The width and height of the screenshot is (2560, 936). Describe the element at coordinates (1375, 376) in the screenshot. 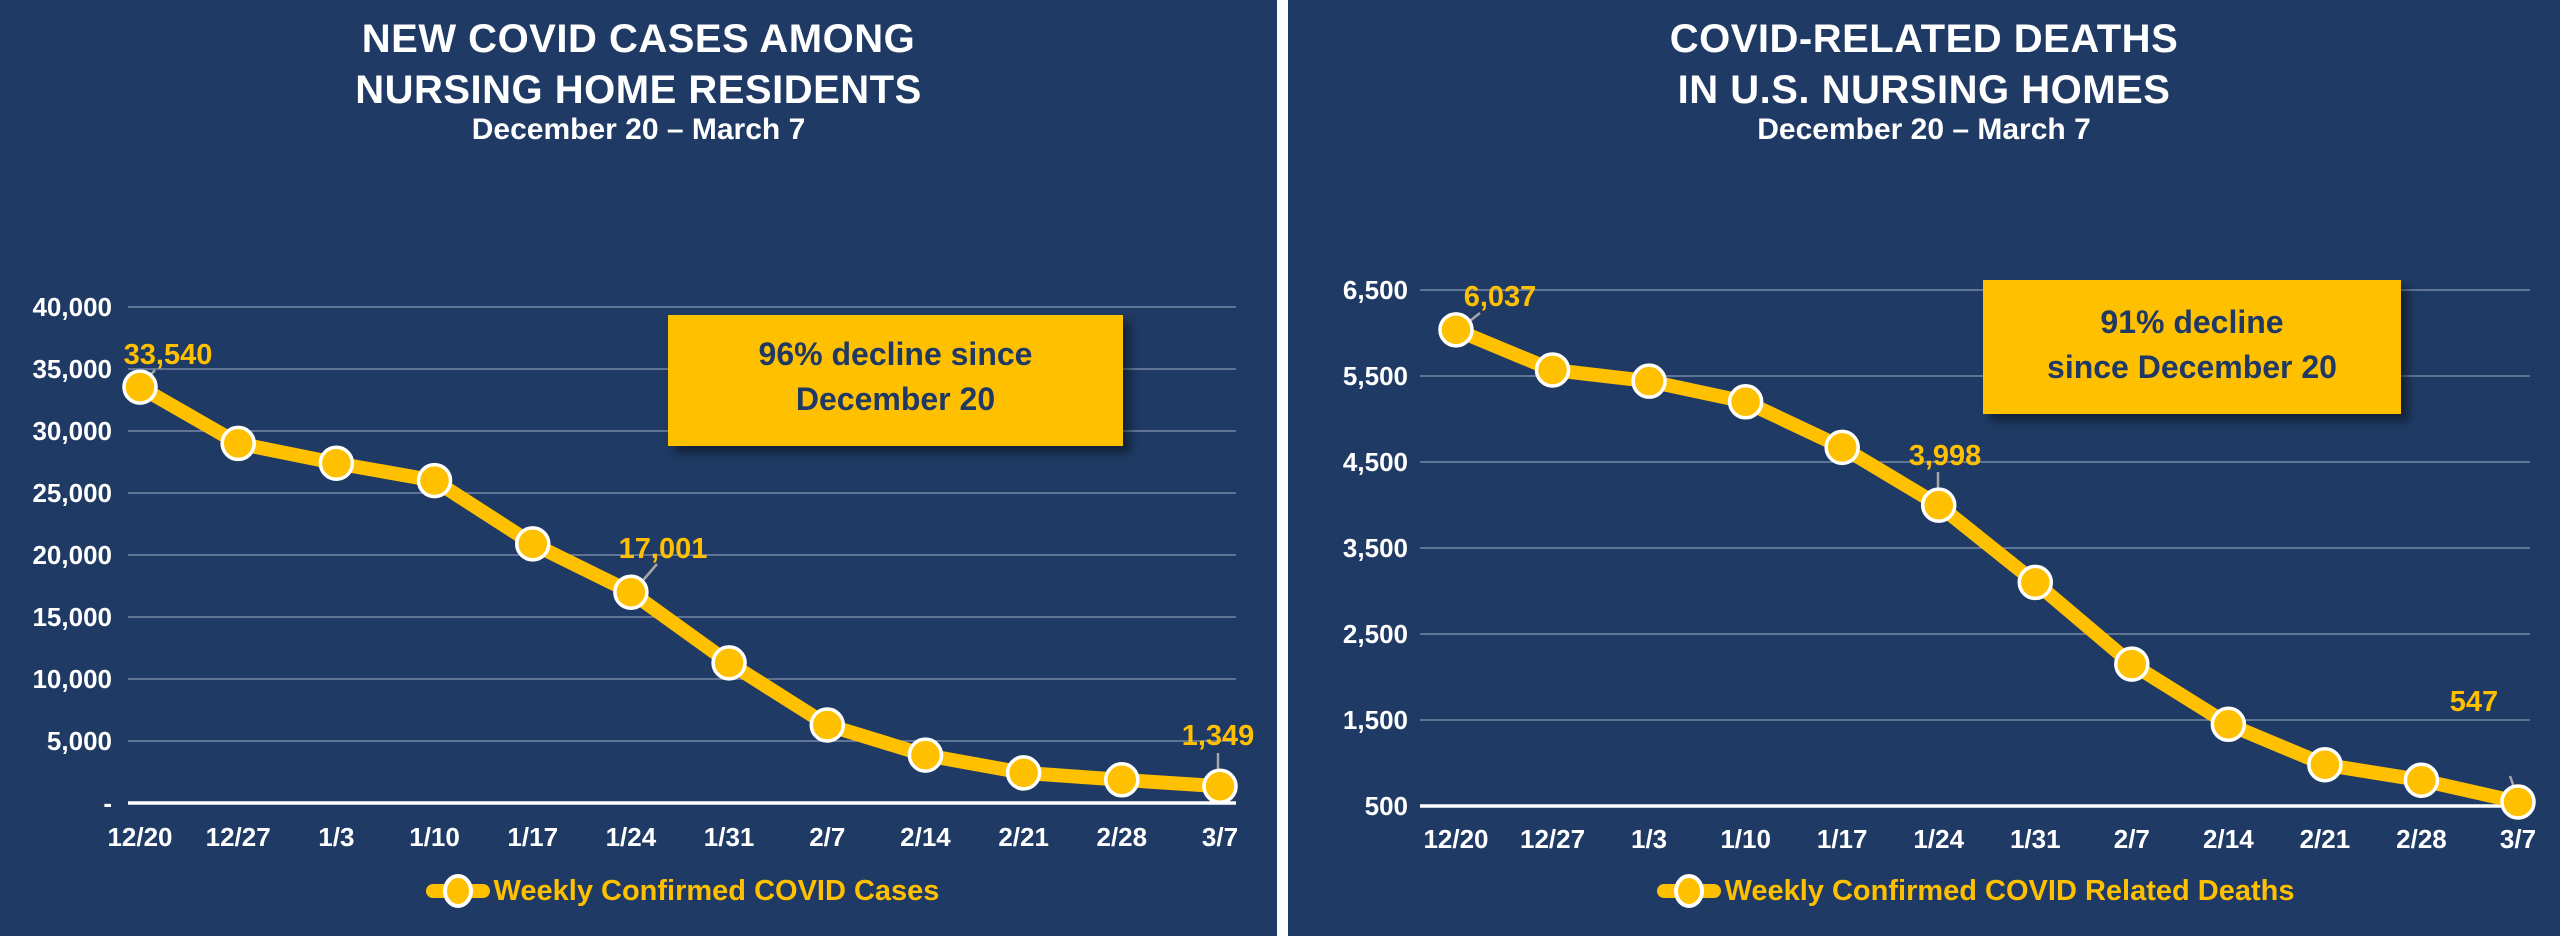

I see `y-axis-tick-label: 5,500` at that location.